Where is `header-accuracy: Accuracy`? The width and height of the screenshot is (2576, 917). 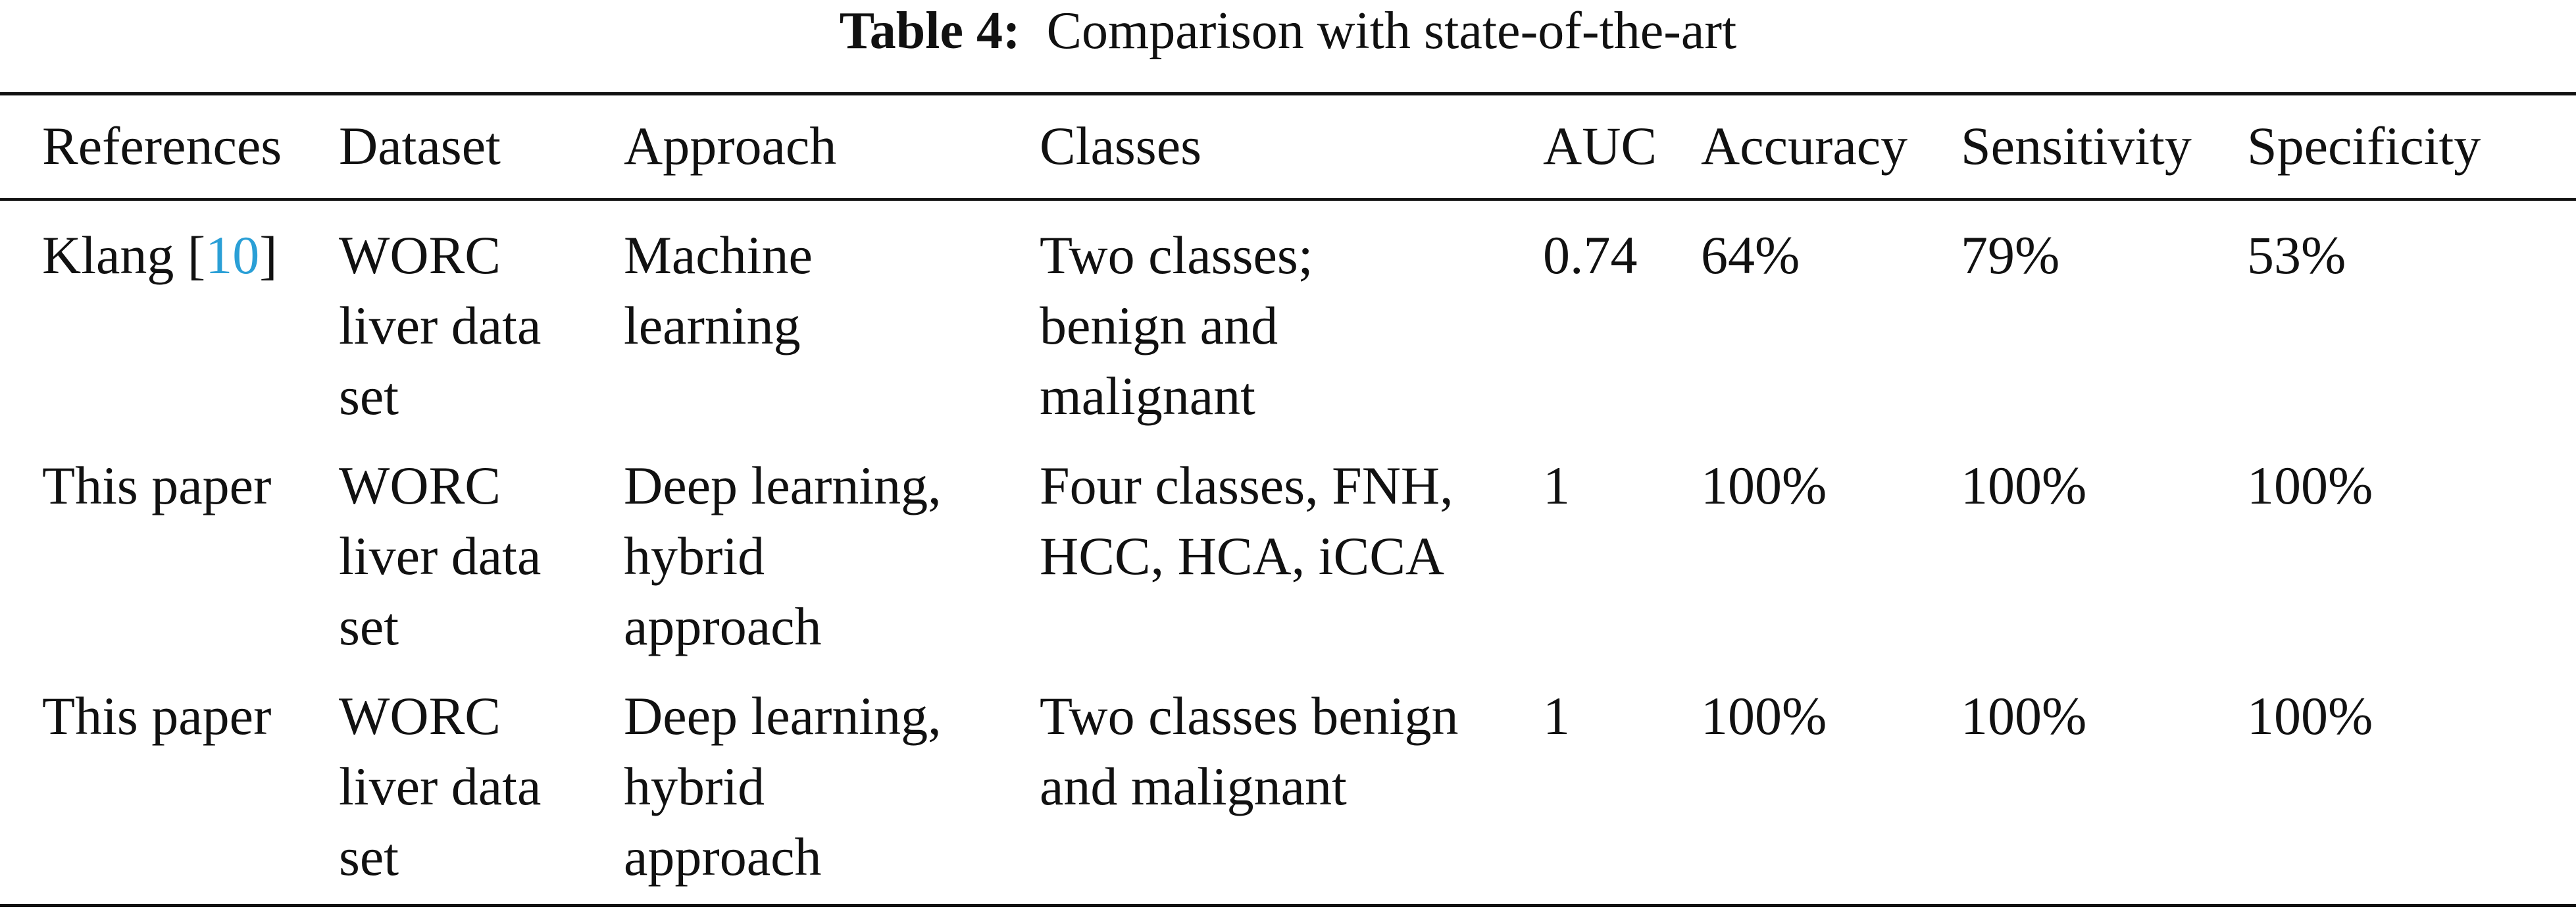
header-accuracy: Accuracy is located at coordinates (1804, 146).